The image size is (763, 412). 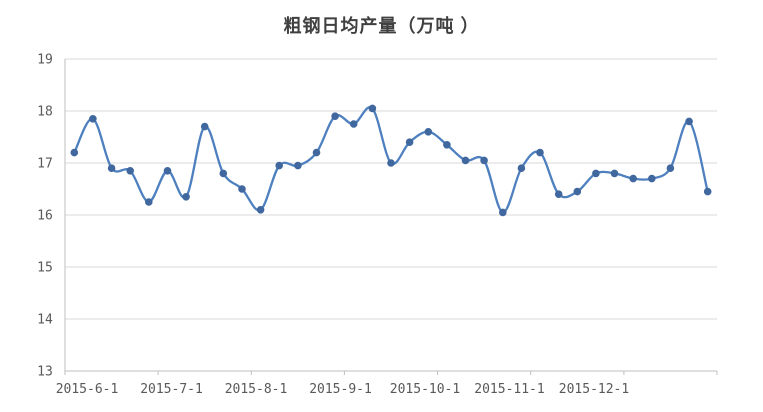 I want to click on x-axis-label: 2015-10-1, so click(x=425, y=389).